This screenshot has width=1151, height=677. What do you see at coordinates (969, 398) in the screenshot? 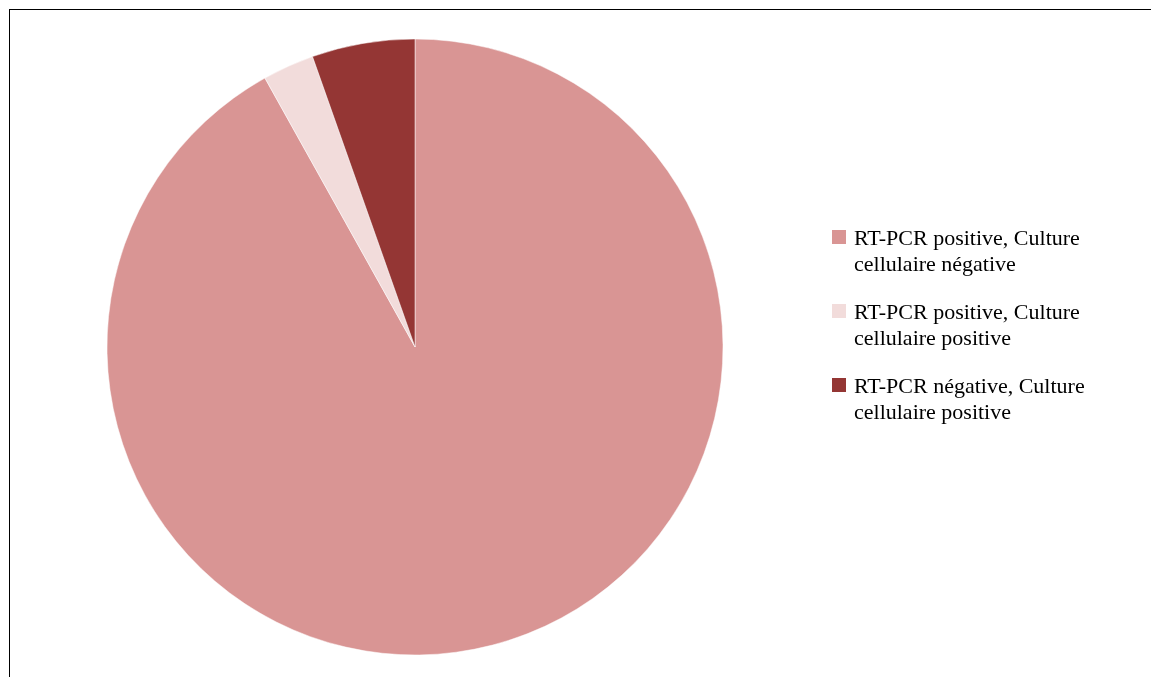
I see `legend-label: RT-PCR négative, Culture cellulaire positive` at bounding box center [969, 398].